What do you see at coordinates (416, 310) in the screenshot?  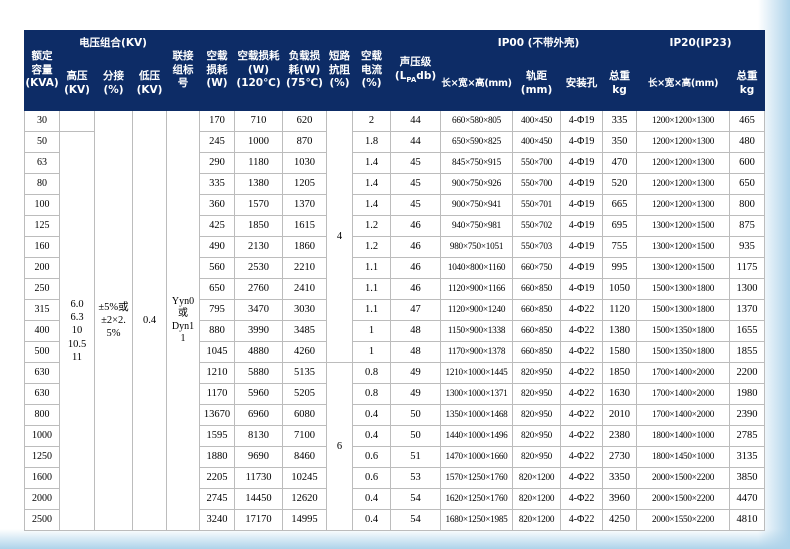 I see `cell-sound-pressure: 47` at bounding box center [416, 310].